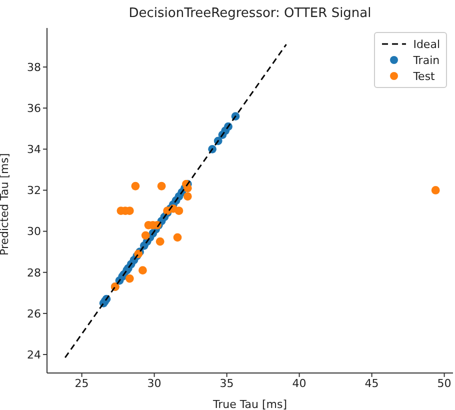  I want to click on y-axis-title: Predicted Tau [ms], so click(5, 204).